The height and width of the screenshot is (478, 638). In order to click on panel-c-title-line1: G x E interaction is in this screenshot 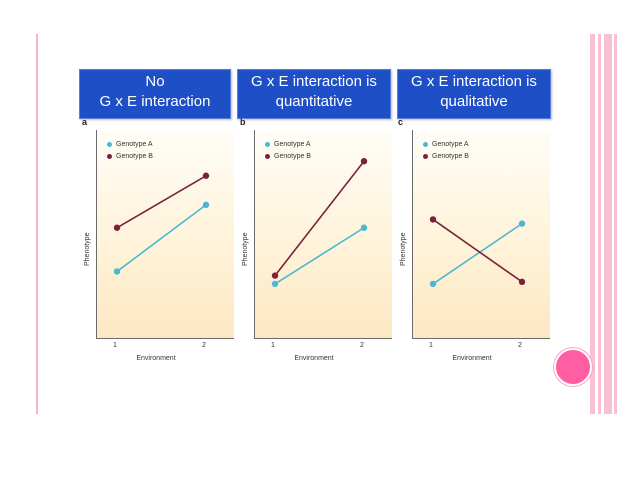, I will do `click(474, 81)`.